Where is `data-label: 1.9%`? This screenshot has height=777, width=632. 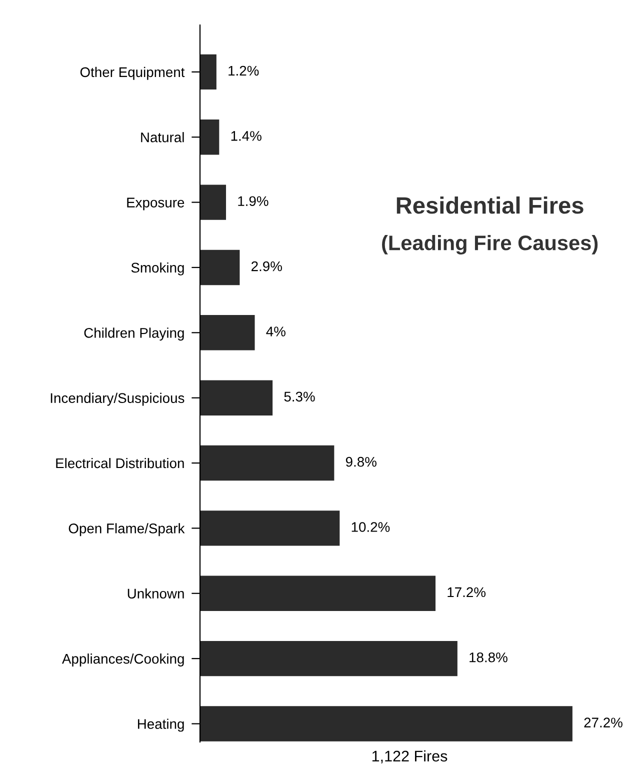
data-label: 1.9% is located at coordinates (253, 201).